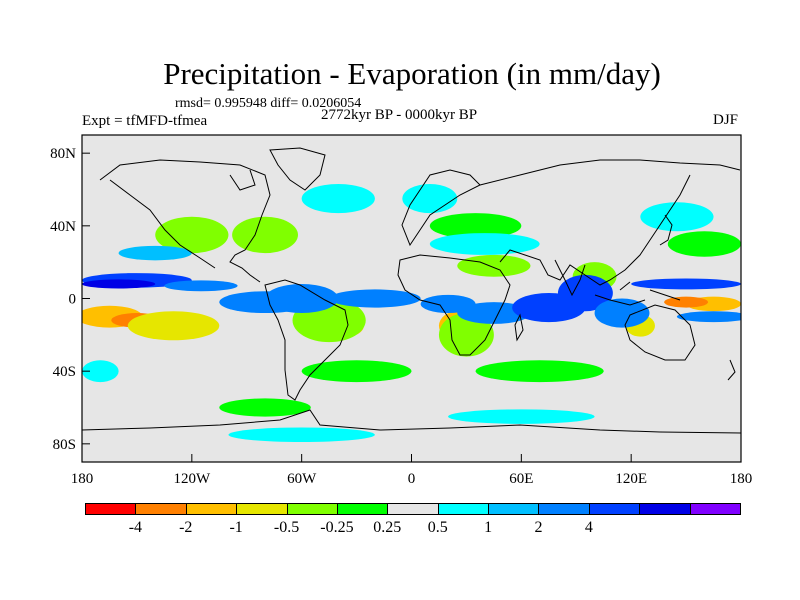  What do you see at coordinates (268, 103) in the screenshot?
I see `rmsd-diff-stats: rmsd= 0.995948 diff= 0.0206054` at bounding box center [268, 103].